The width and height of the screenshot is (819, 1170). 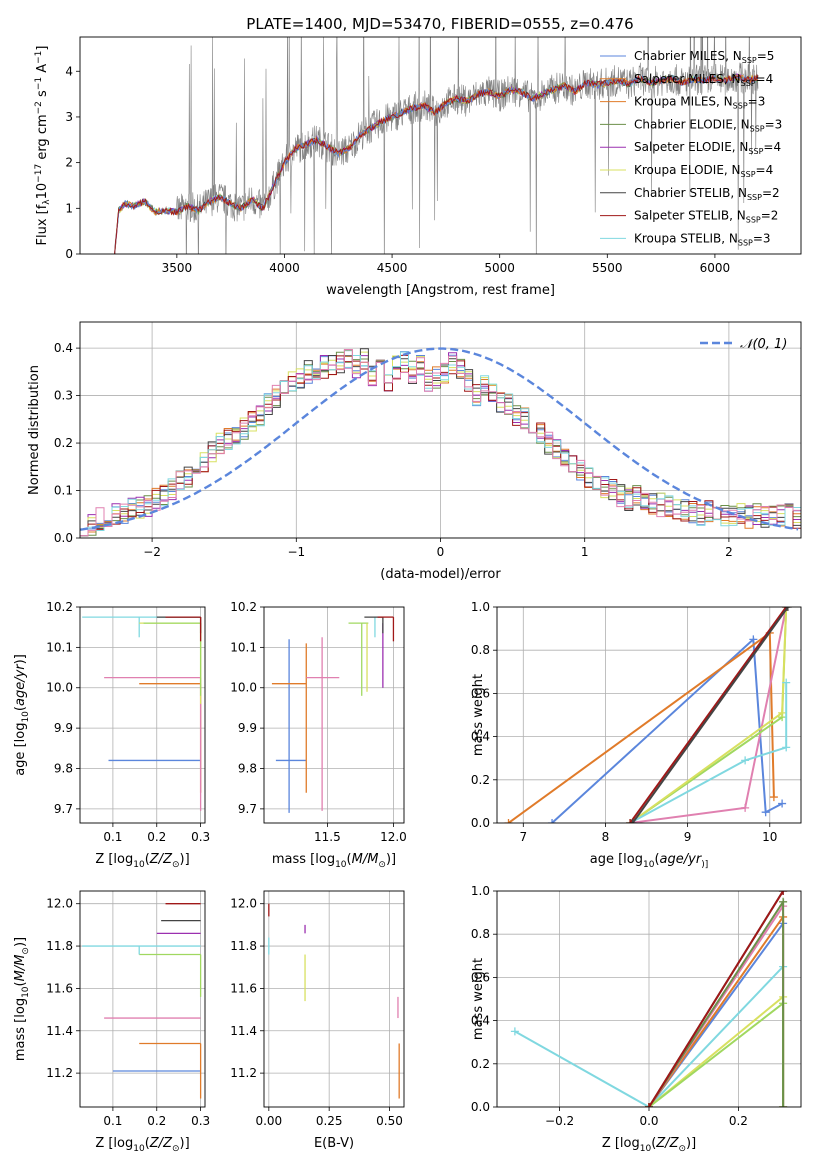 What do you see at coordinates (682, 1149) in the screenshot?
I see `x-axis-label-part: ⊙` at bounding box center [682, 1149].